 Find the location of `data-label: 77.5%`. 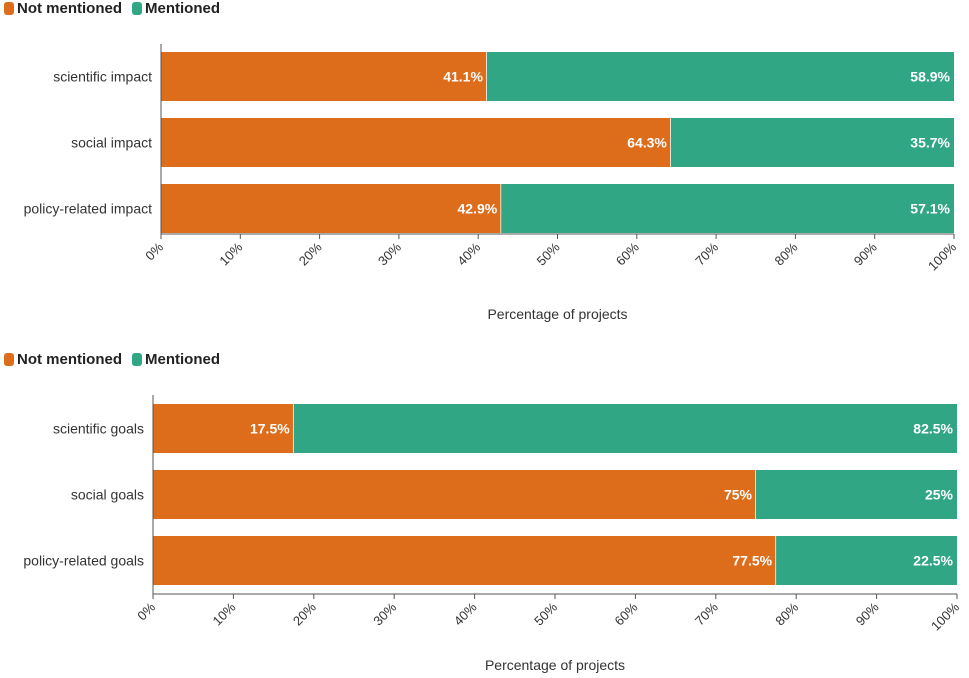

data-label: 77.5% is located at coordinates (752, 561).